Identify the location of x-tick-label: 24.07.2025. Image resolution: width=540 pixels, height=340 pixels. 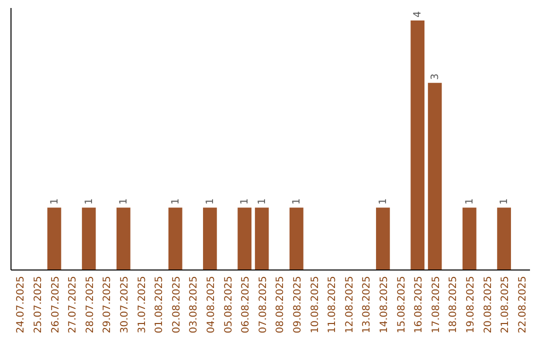
(21, 305).